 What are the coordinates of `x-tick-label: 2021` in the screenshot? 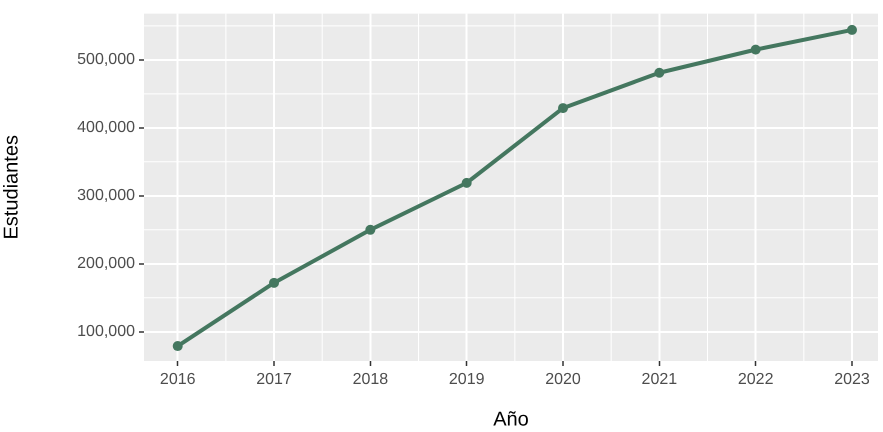 It's located at (660, 379).